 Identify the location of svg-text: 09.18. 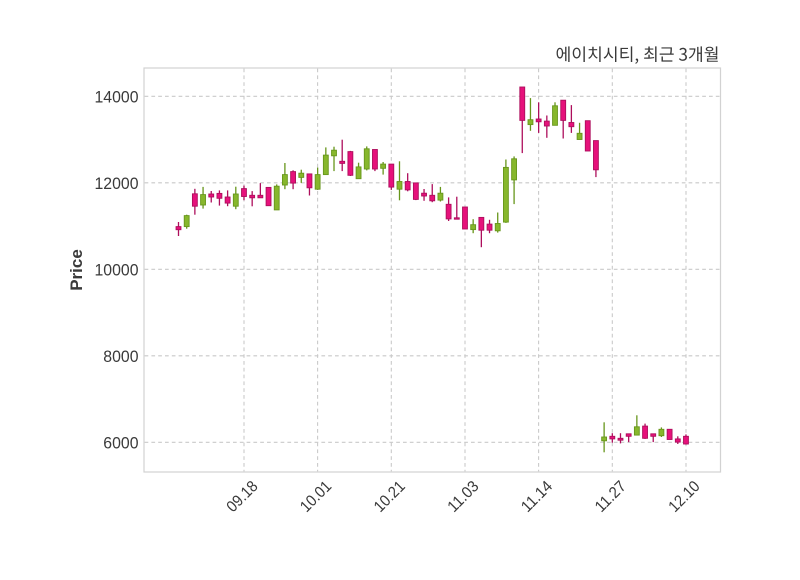
(243, 497).